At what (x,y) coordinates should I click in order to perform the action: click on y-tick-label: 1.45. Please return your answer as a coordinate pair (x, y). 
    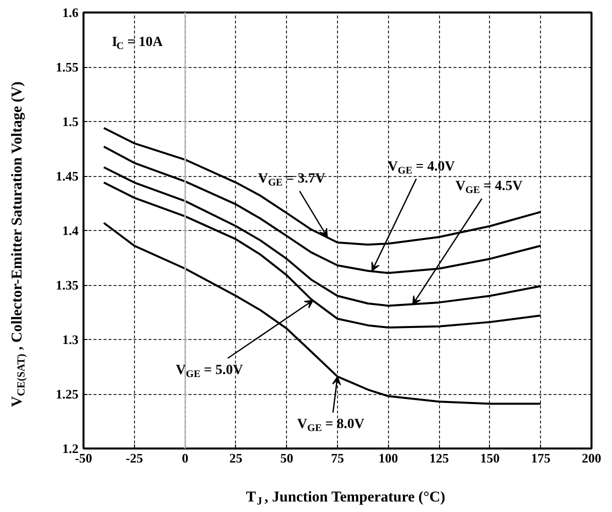
    Looking at the image, I should click on (67, 176).